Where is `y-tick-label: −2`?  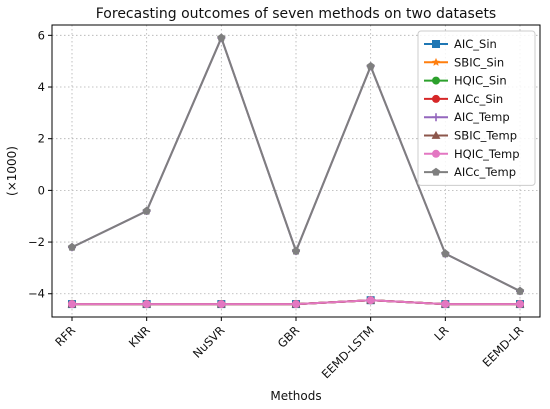 y-tick-label: −2 is located at coordinates (36, 242).